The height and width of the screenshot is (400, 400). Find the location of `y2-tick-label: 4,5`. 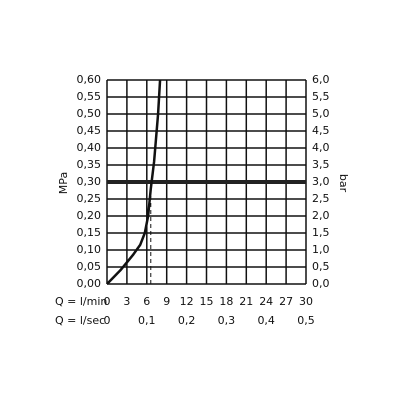

y2-tick-label: 4,5 is located at coordinates (321, 130).